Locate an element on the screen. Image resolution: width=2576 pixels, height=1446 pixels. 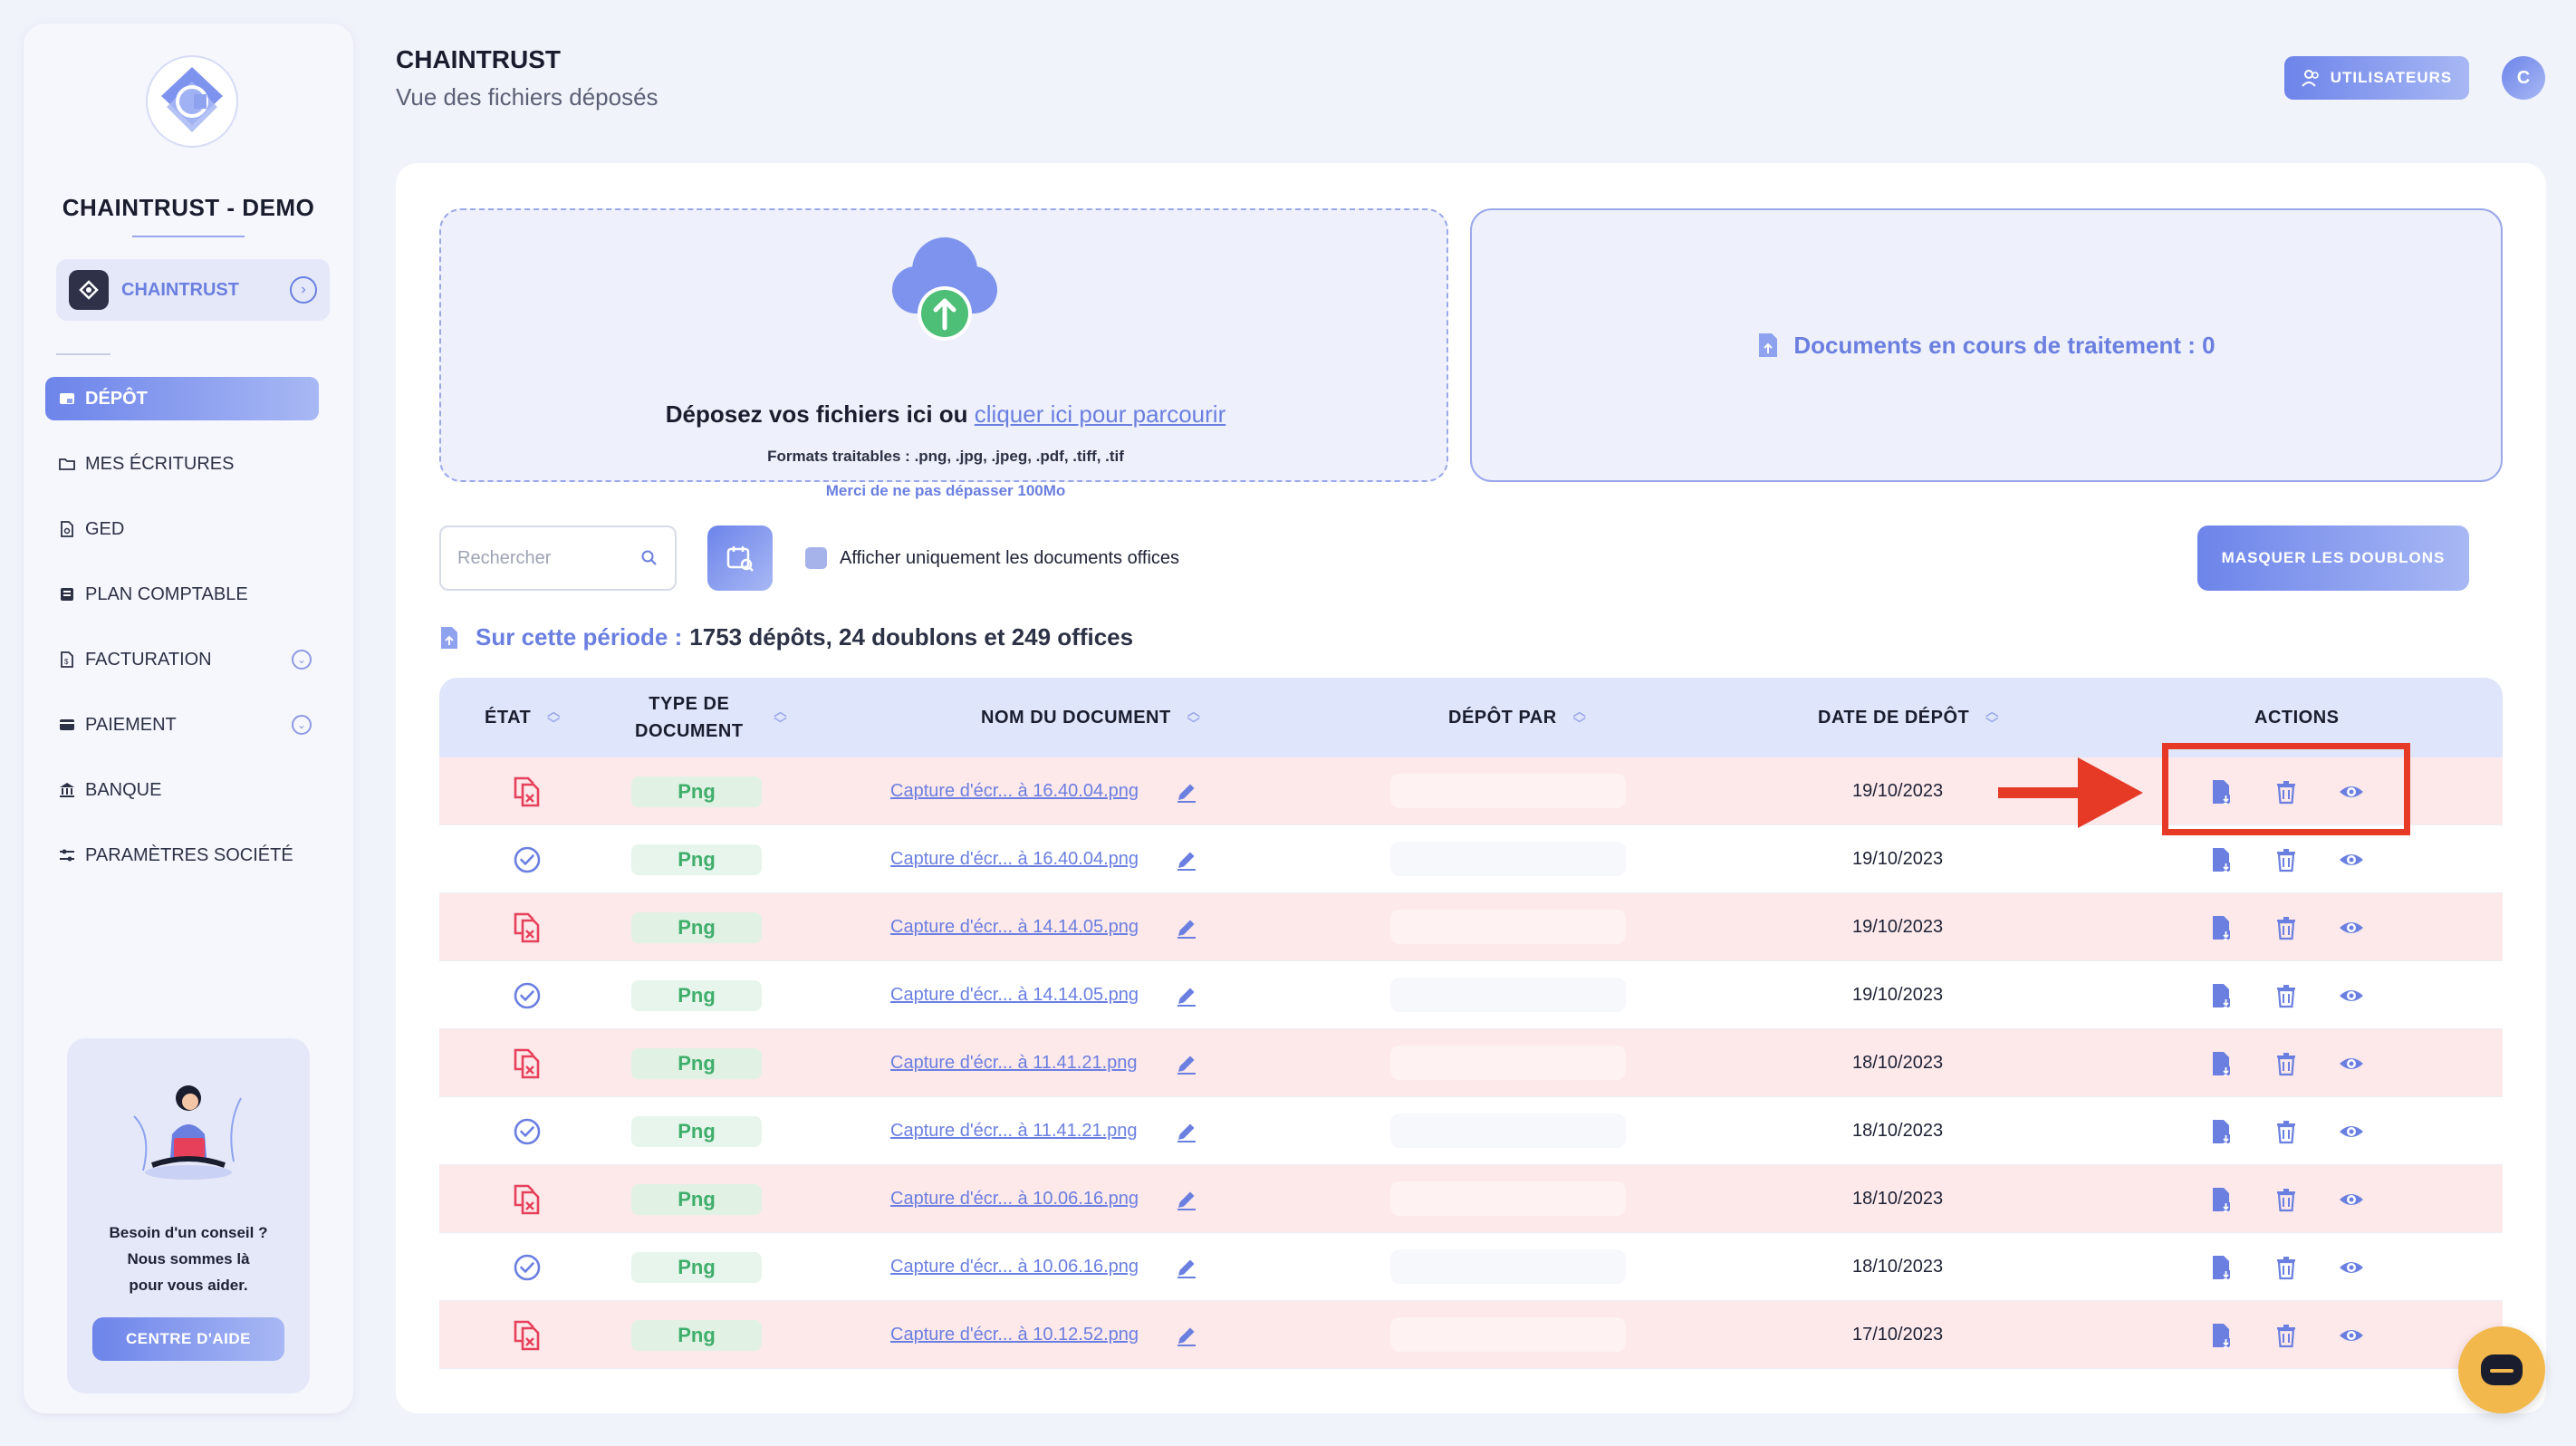
company-name: CHAINTRUST is located at coordinates (180, 289).